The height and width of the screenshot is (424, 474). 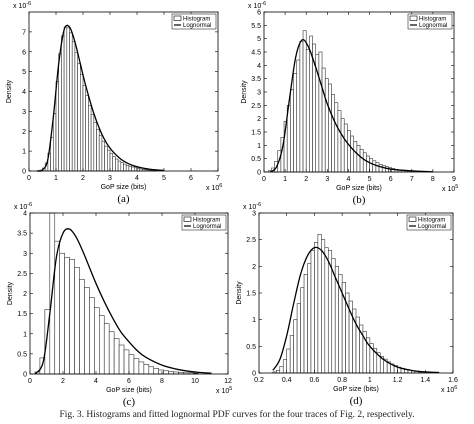 What do you see at coordinates (425, 380) in the screenshot?
I see `x-tick-label: 1.4` at bounding box center [425, 380].